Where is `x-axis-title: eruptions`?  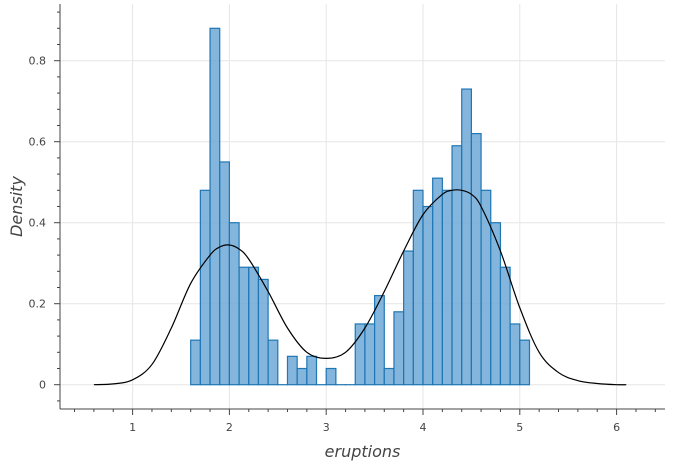 x-axis-title: eruptions is located at coordinates (363, 451).